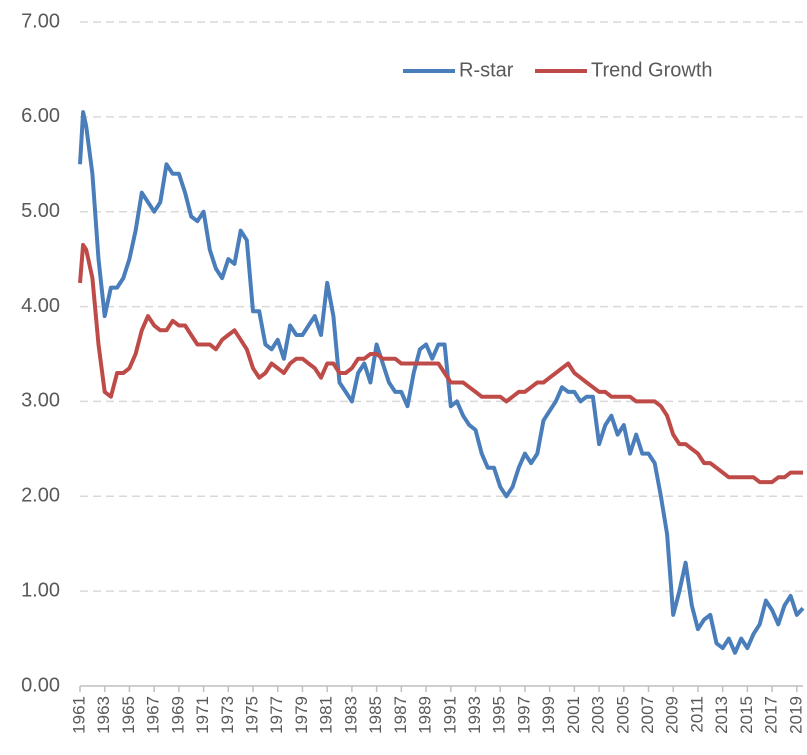  What do you see at coordinates (276, 715) in the screenshot?
I see `x-tick-label: 1977` at bounding box center [276, 715].